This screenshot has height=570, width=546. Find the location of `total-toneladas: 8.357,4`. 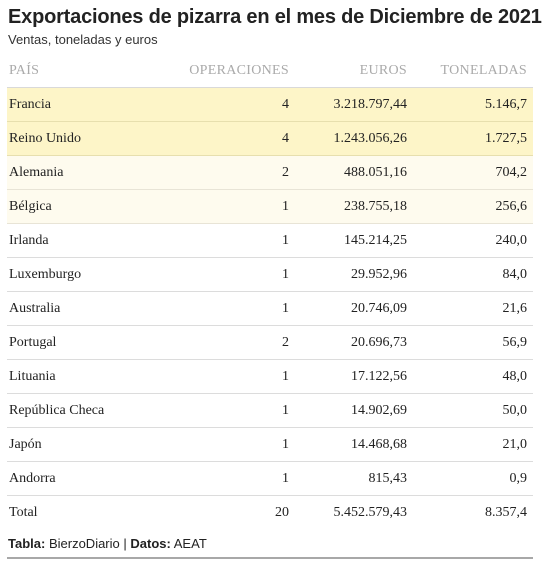

total-toneladas: 8.357,4 is located at coordinates (506, 512).